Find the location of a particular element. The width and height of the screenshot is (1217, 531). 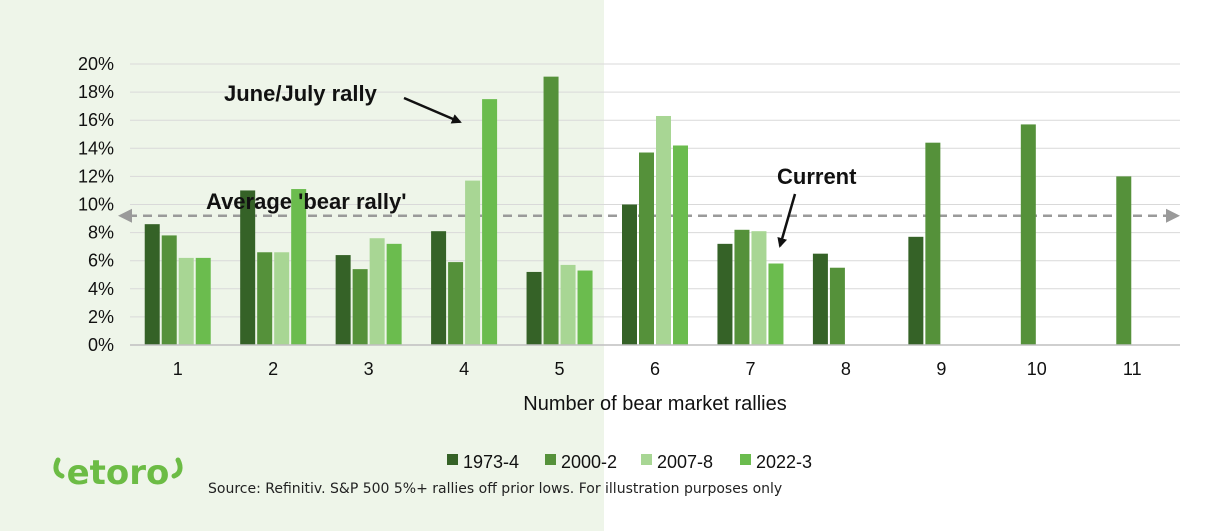

y-tick-label: 6% is located at coordinates (101, 261).